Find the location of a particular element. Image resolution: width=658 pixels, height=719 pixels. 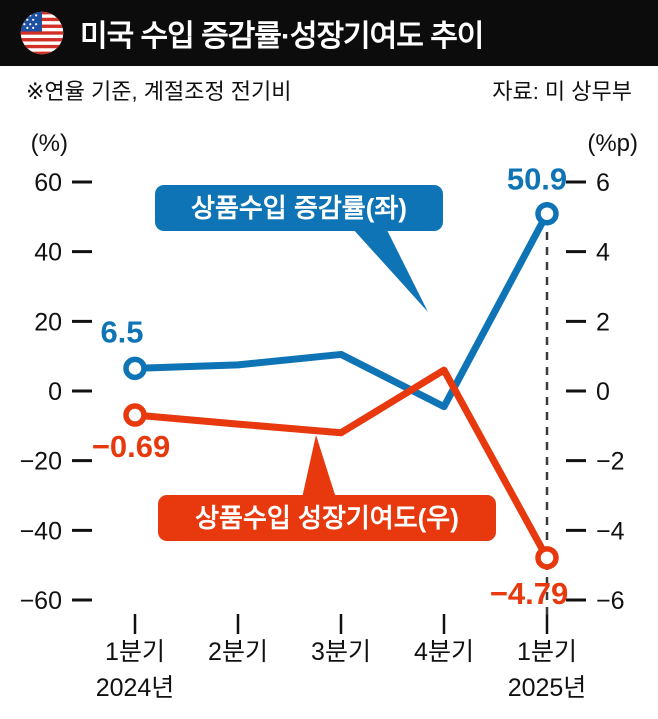

header: 미국 수입 증감률·성장기여도 추이 is located at coordinates (329, 33).